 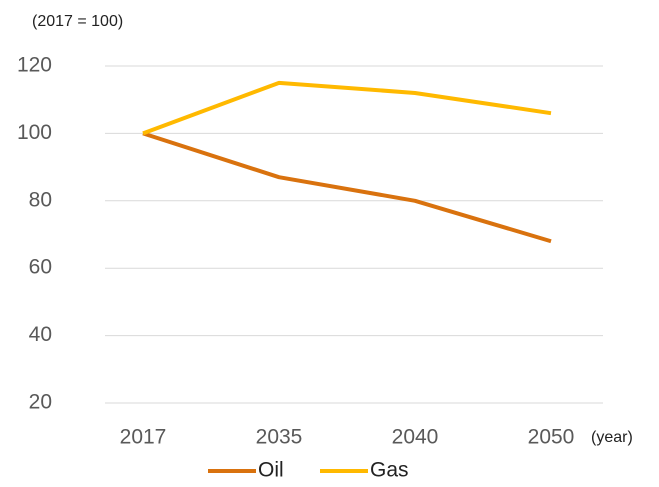 What do you see at coordinates (77, 21) in the screenshot?
I see `annotation: (2017 = 100)` at bounding box center [77, 21].